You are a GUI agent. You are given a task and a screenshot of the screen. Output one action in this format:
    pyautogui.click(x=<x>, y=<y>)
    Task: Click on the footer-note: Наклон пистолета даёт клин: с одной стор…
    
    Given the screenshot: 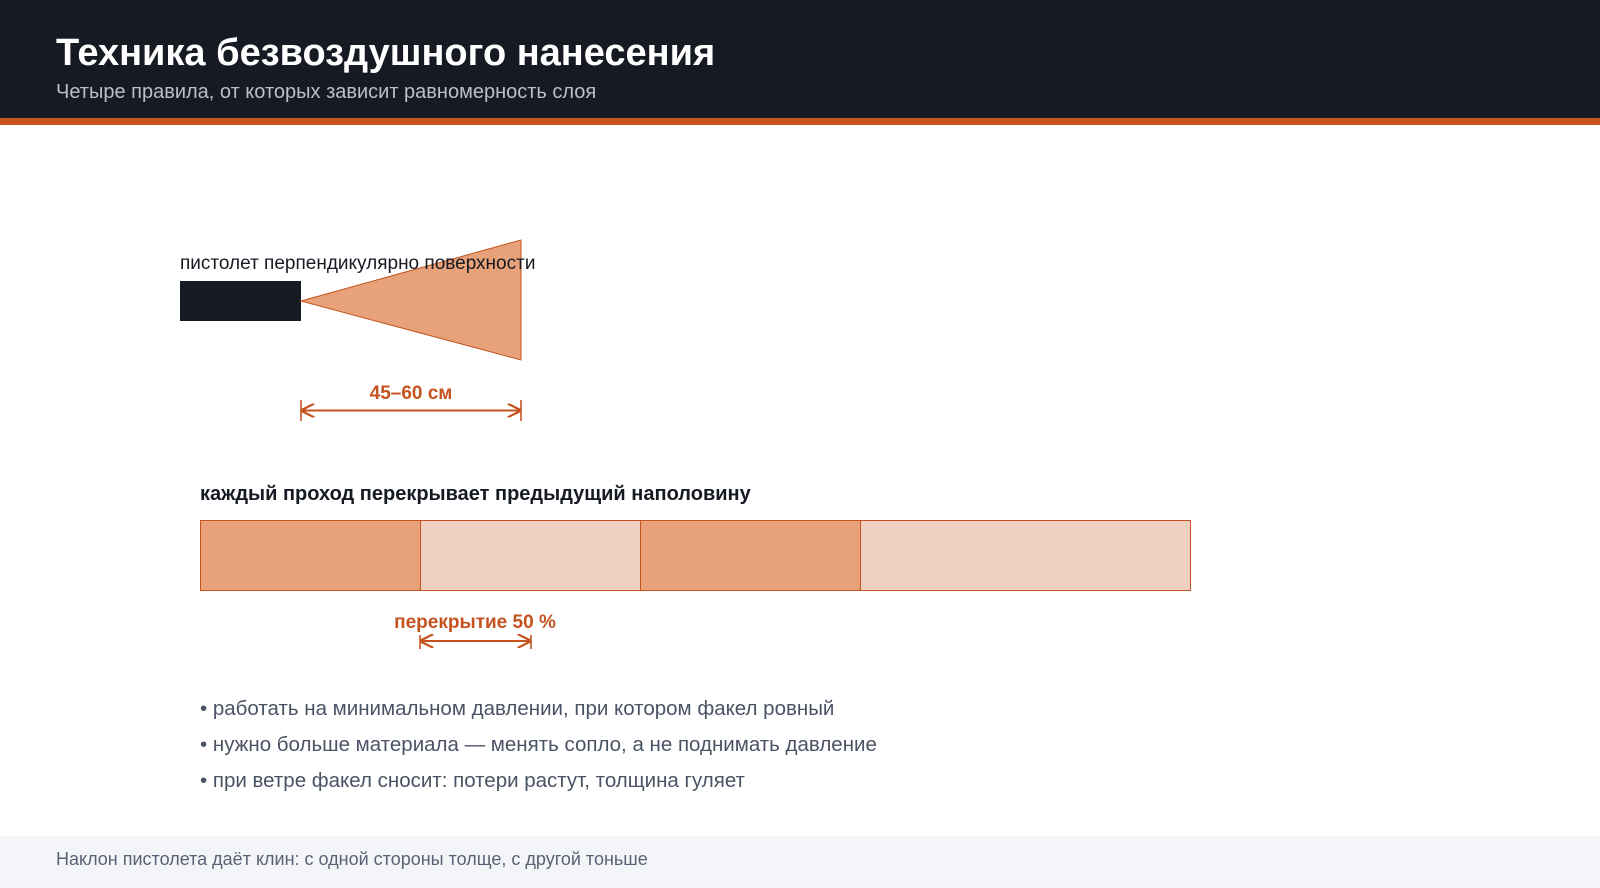 What is the action you would take?
    pyautogui.click(x=352, y=859)
    